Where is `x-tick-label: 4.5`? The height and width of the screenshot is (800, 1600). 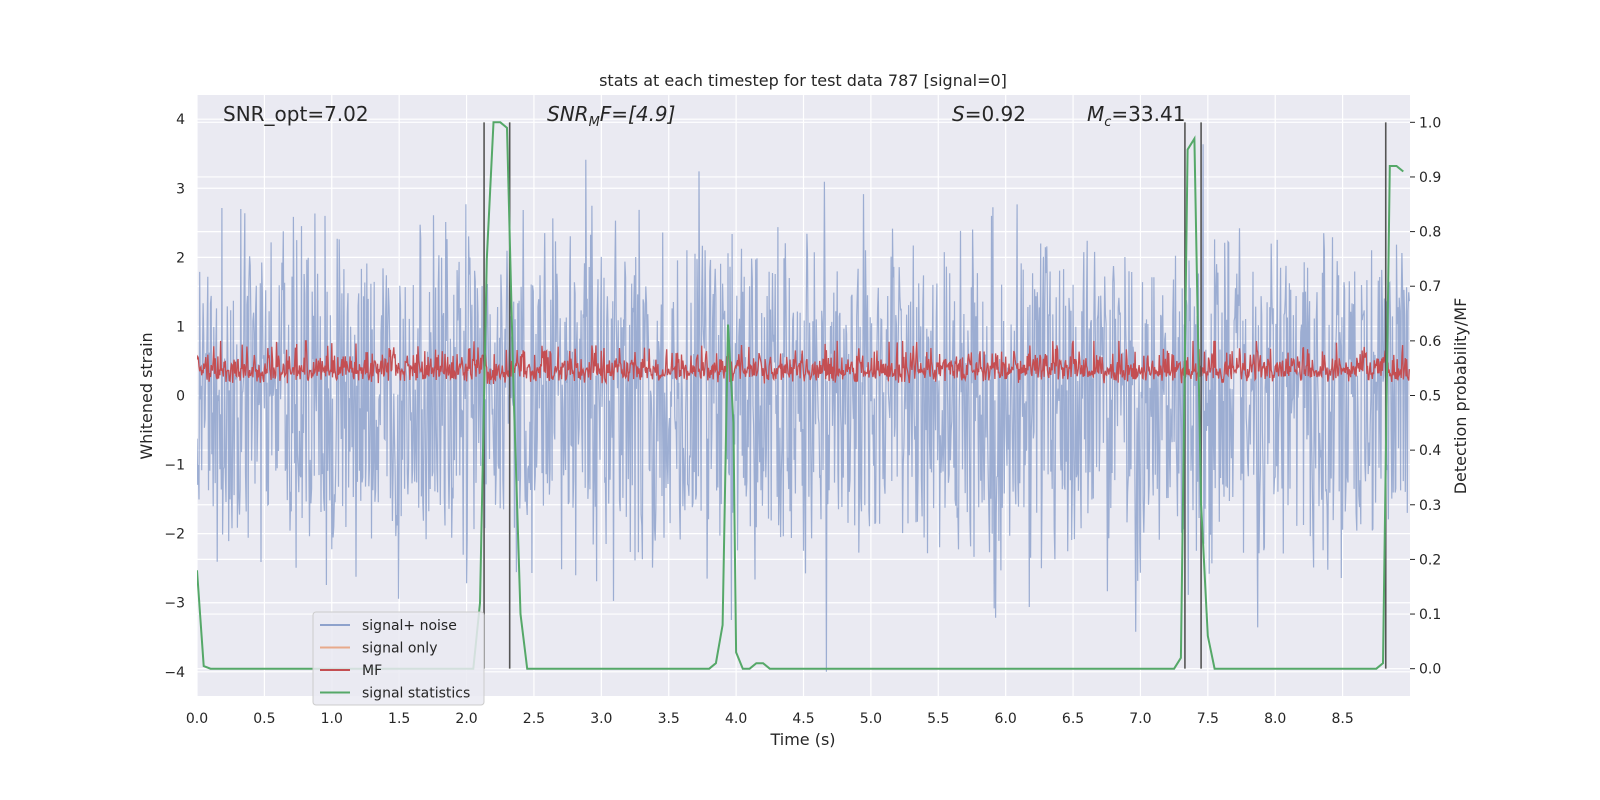 x-tick-label: 4.5 is located at coordinates (803, 719).